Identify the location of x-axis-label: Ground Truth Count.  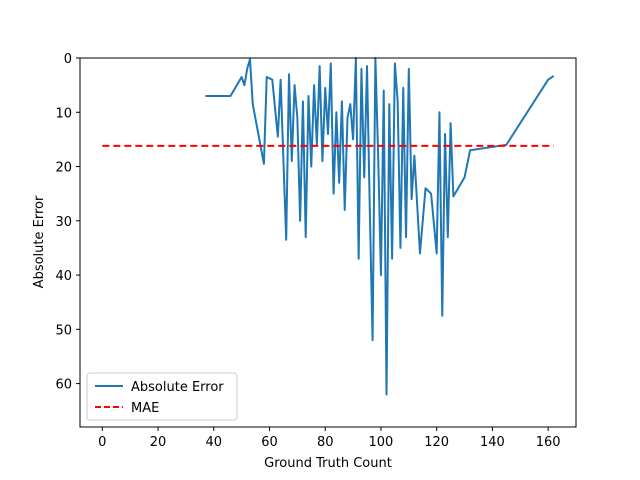
(328, 463).